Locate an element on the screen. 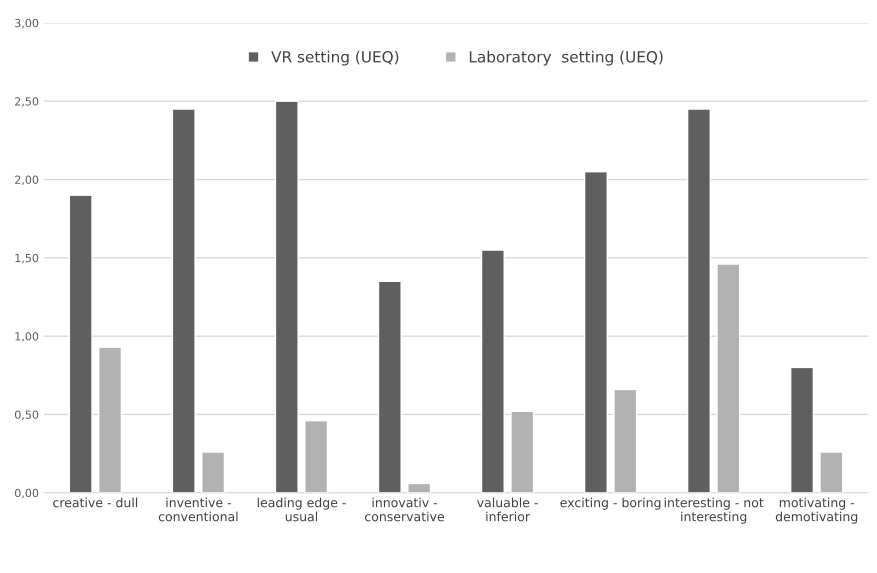 The height and width of the screenshot is (573, 877). x-tick-label: motivating - demotivating is located at coordinates (817, 511).